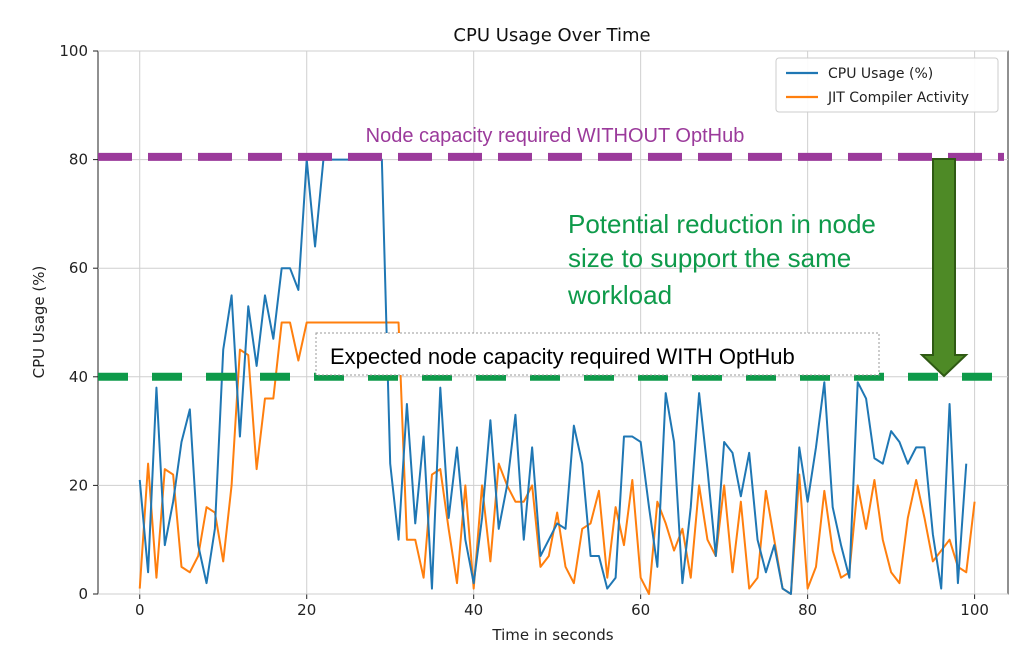  I want to click on x-tick-label: 100, so click(974, 610).